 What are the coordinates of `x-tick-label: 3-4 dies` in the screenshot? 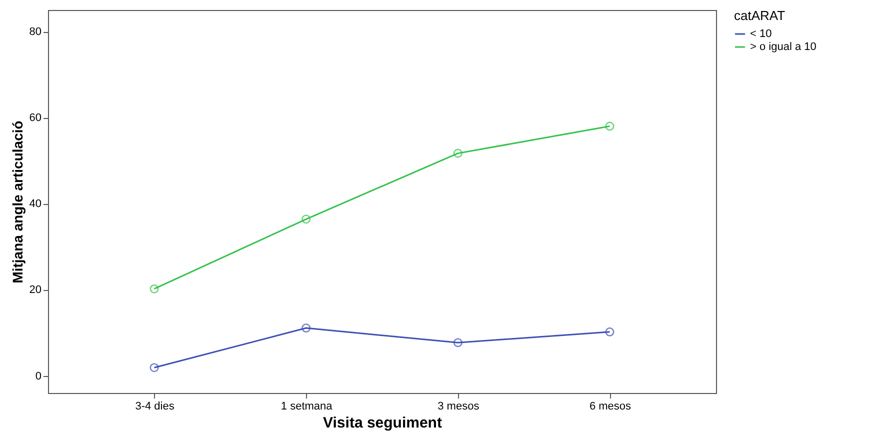 It's located at (155, 406).